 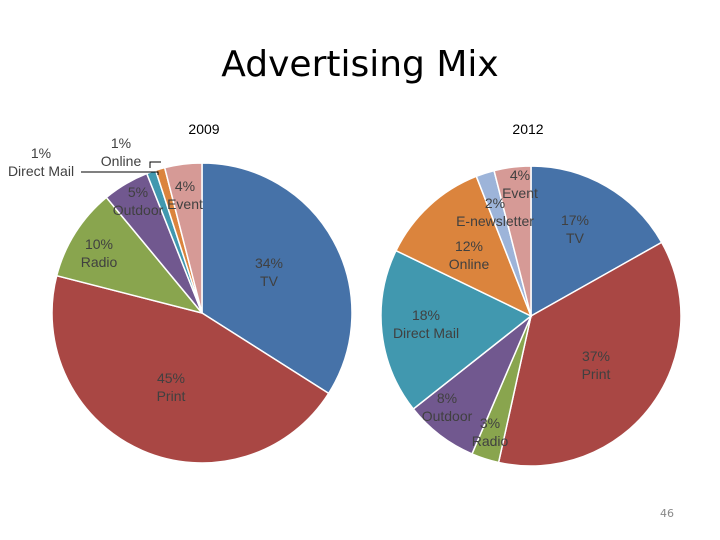 I want to click on pie-2009-label-event: 4% Event, so click(x=185, y=195).